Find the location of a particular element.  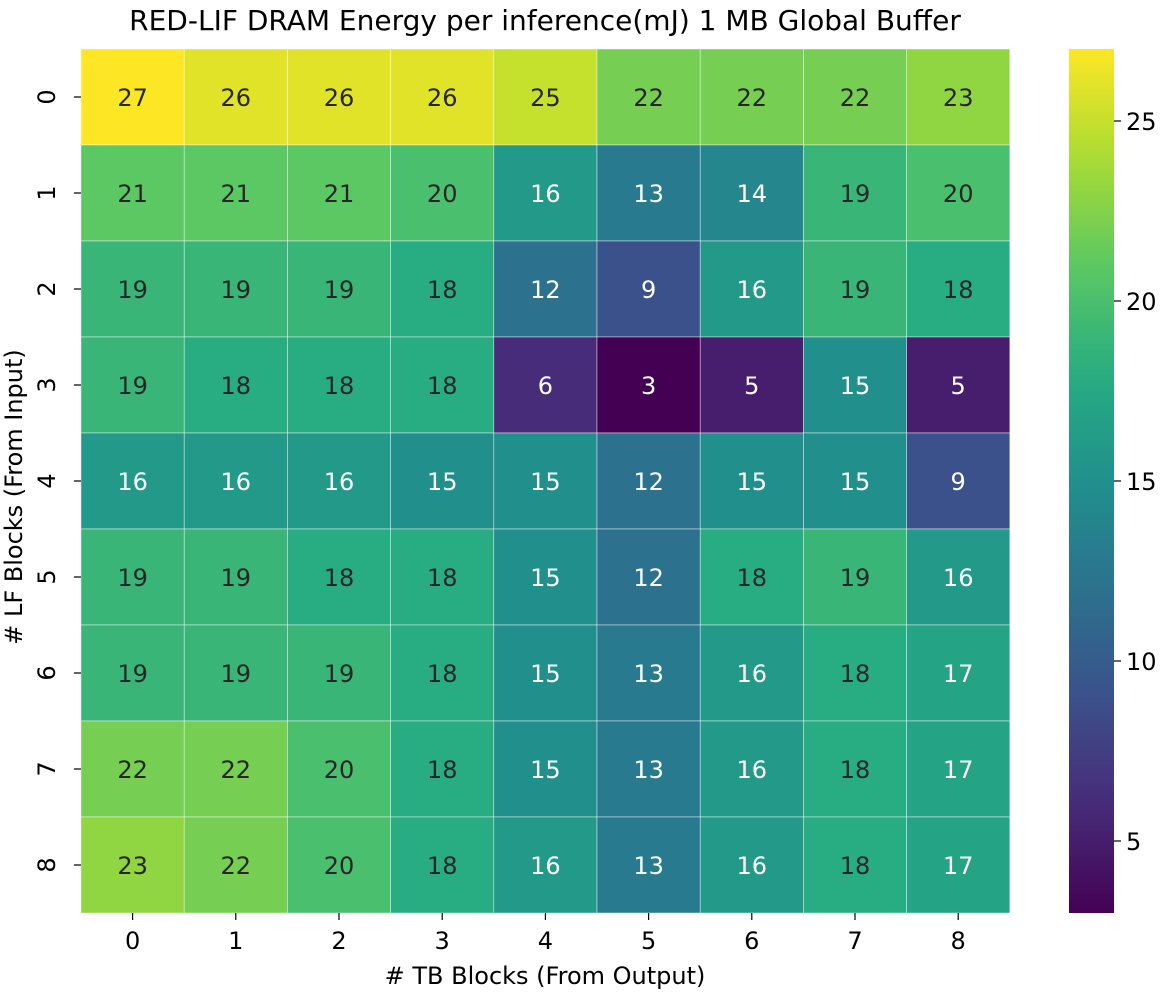

cell-value-label: 6 is located at coordinates (545, 386).